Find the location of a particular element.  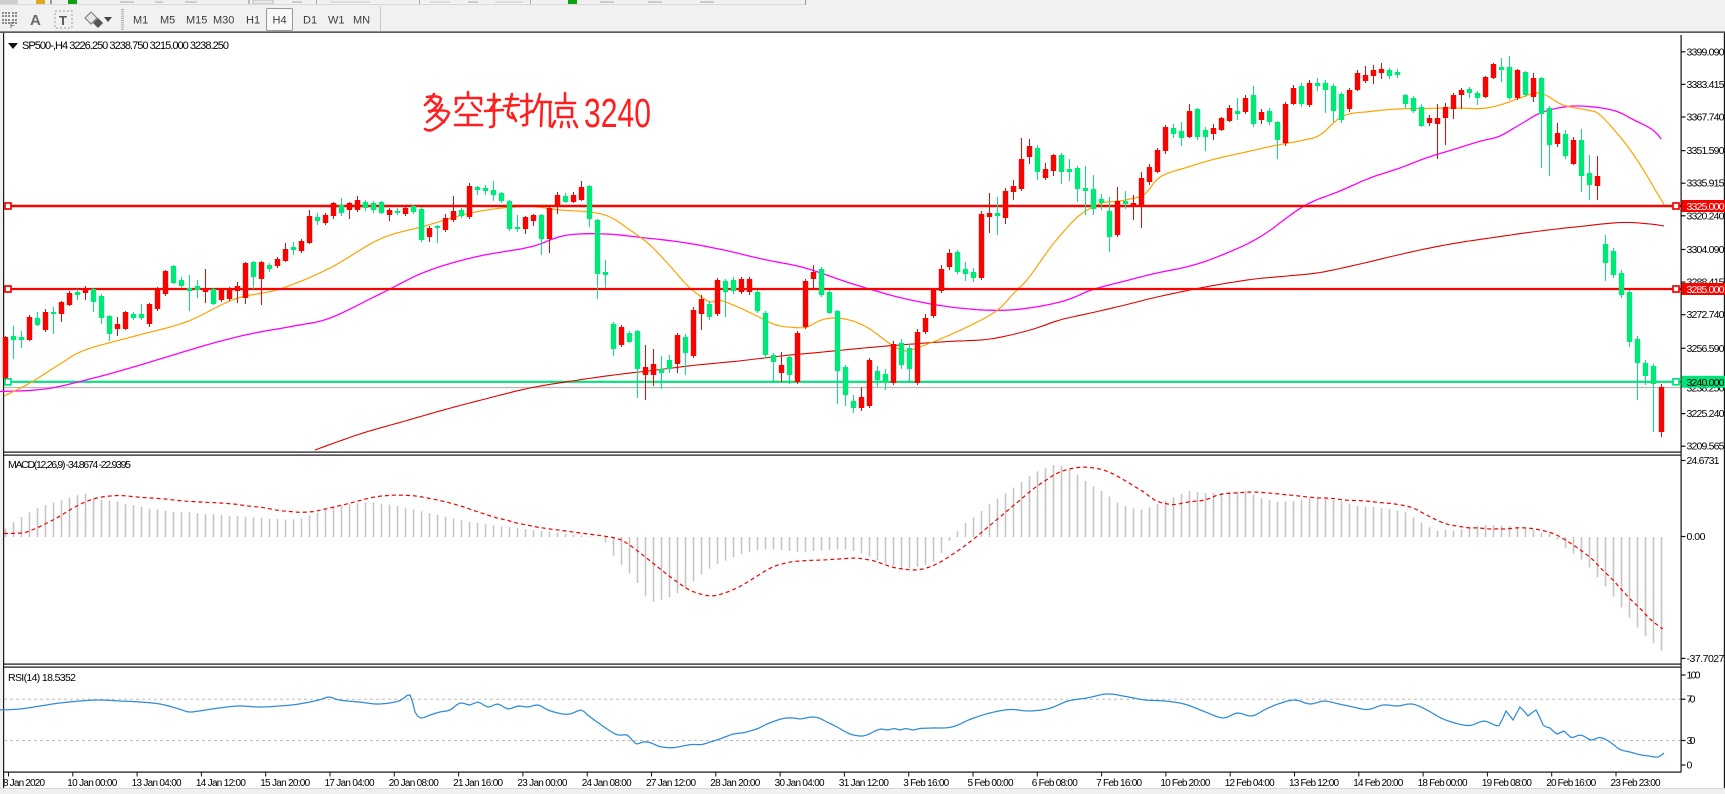

svg-text: M1 is located at coordinates (140, 21).